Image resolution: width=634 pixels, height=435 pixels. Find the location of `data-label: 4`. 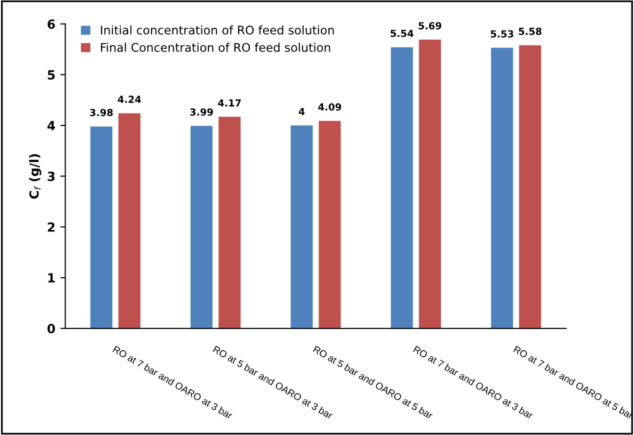

data-label: 4 is located at coordinates (301, 112).